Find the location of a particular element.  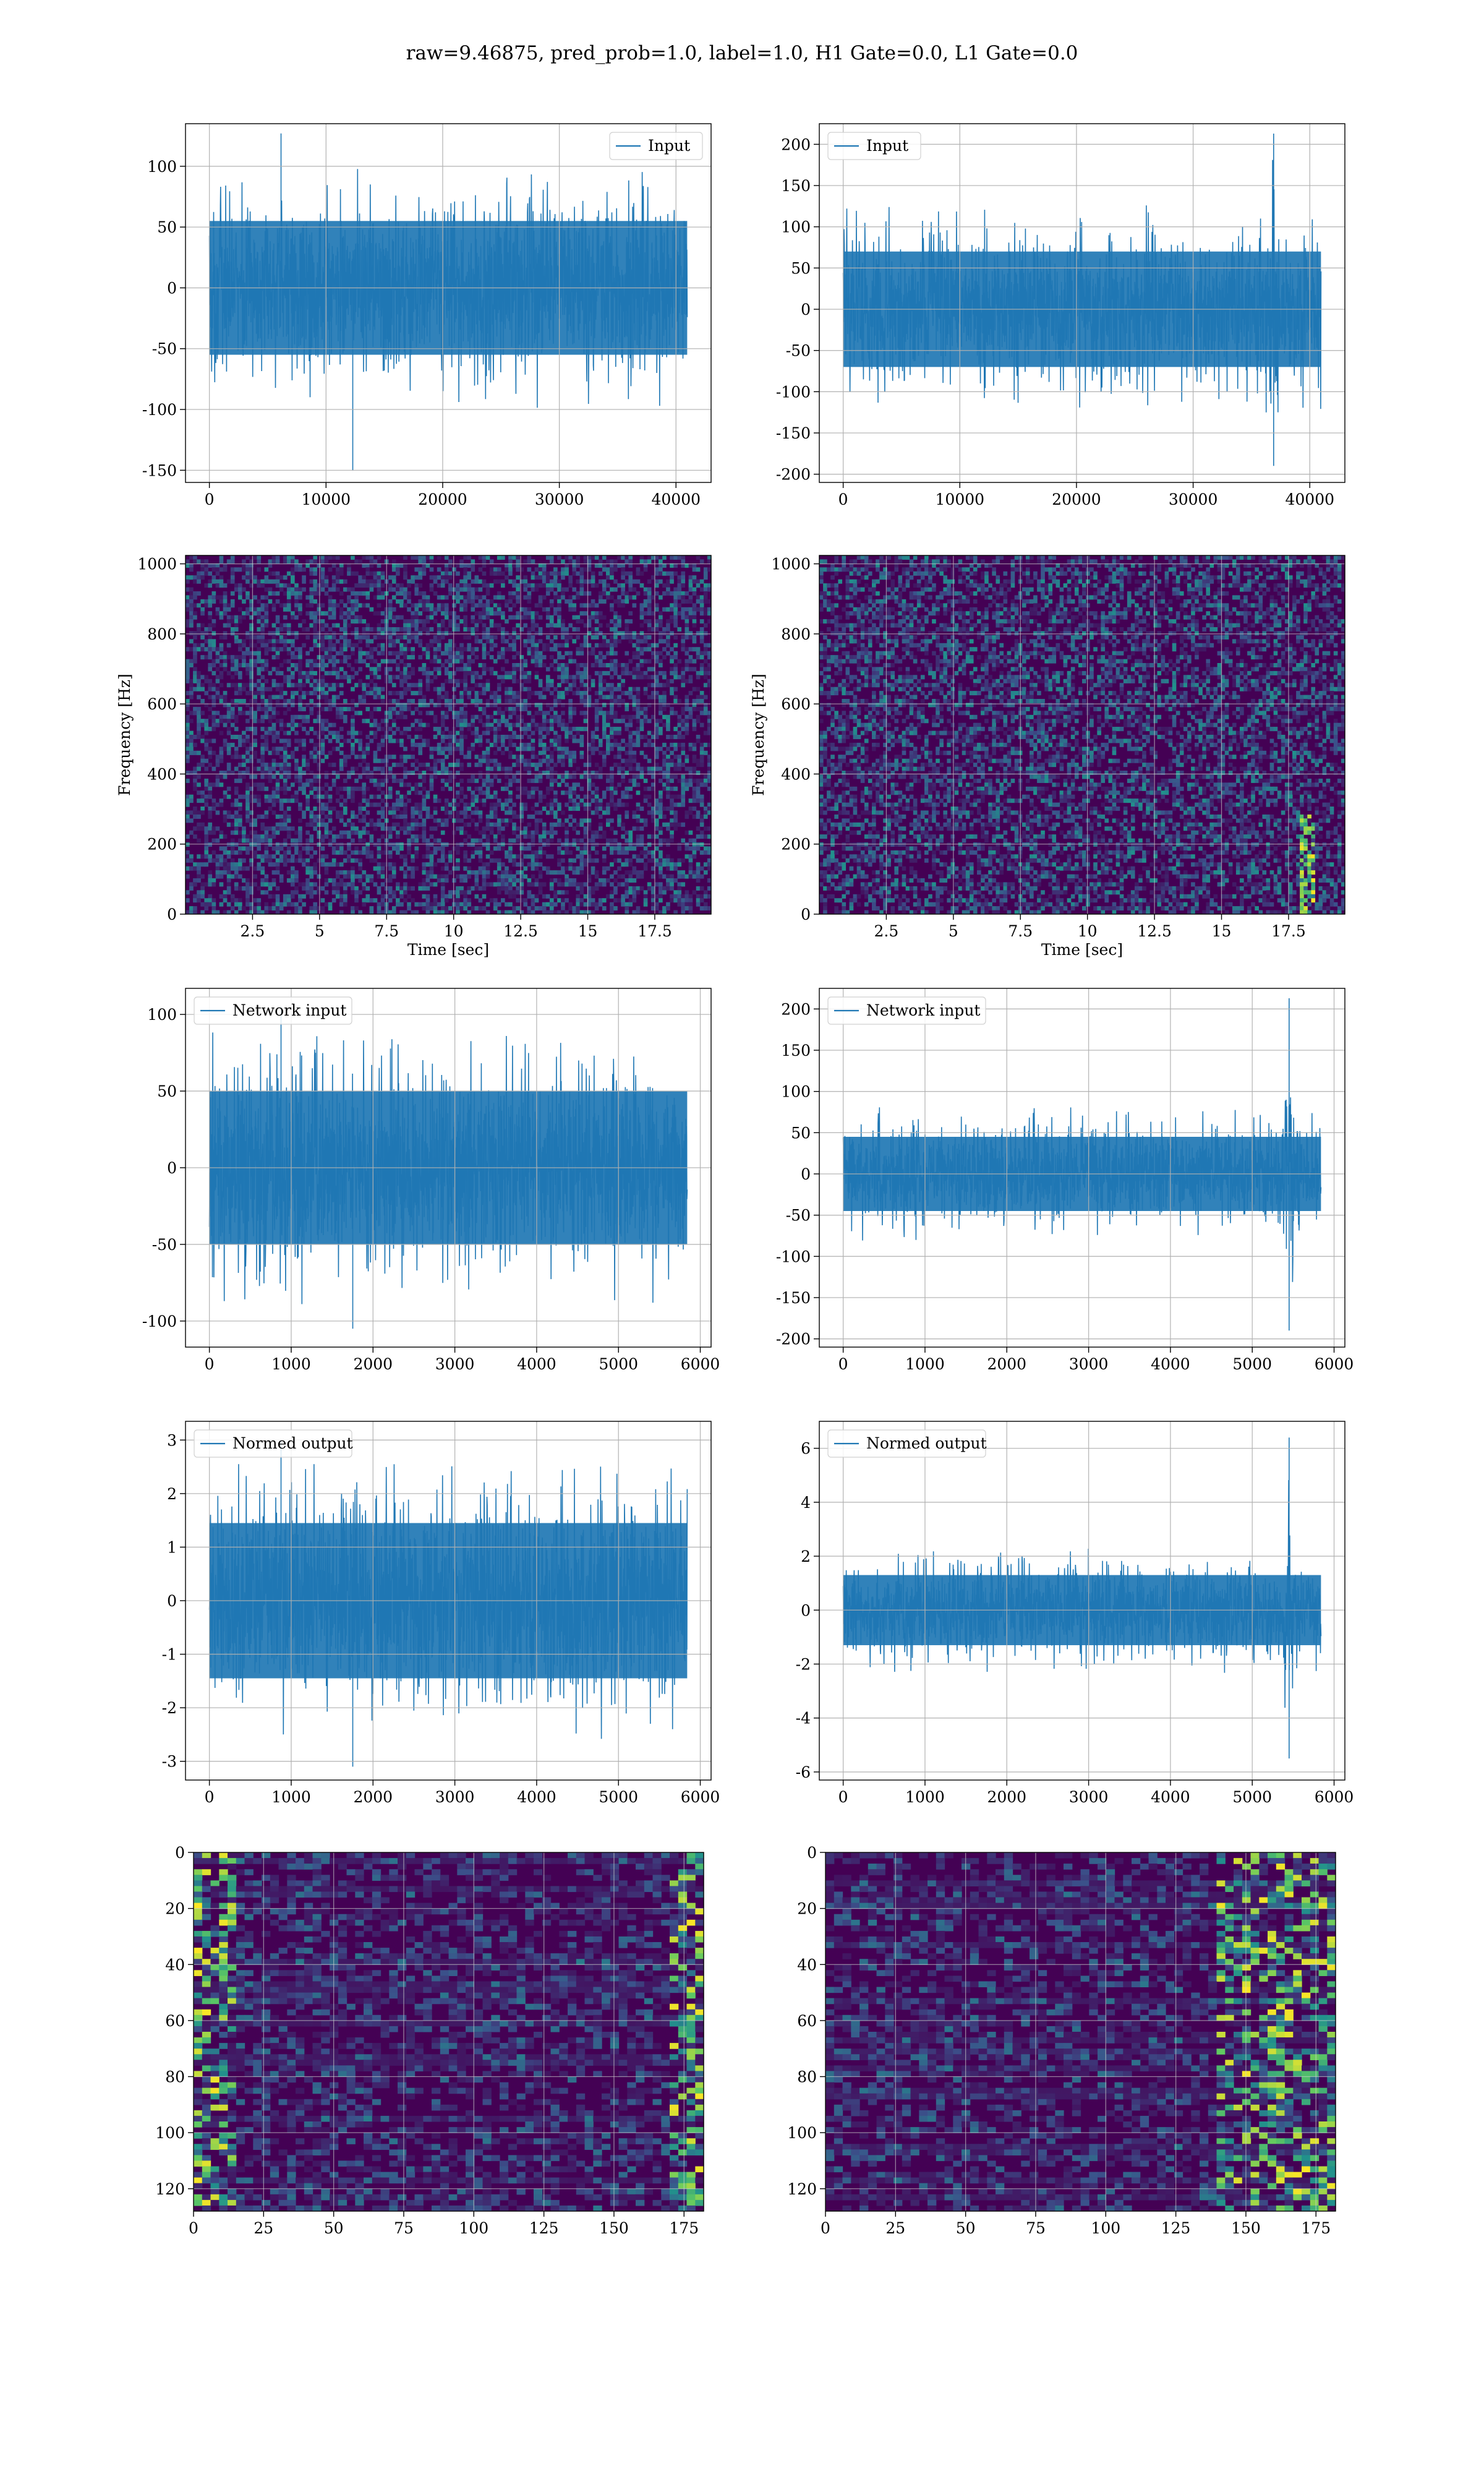

l1-spectrogram-grid is located at coordinates (1082, 734).